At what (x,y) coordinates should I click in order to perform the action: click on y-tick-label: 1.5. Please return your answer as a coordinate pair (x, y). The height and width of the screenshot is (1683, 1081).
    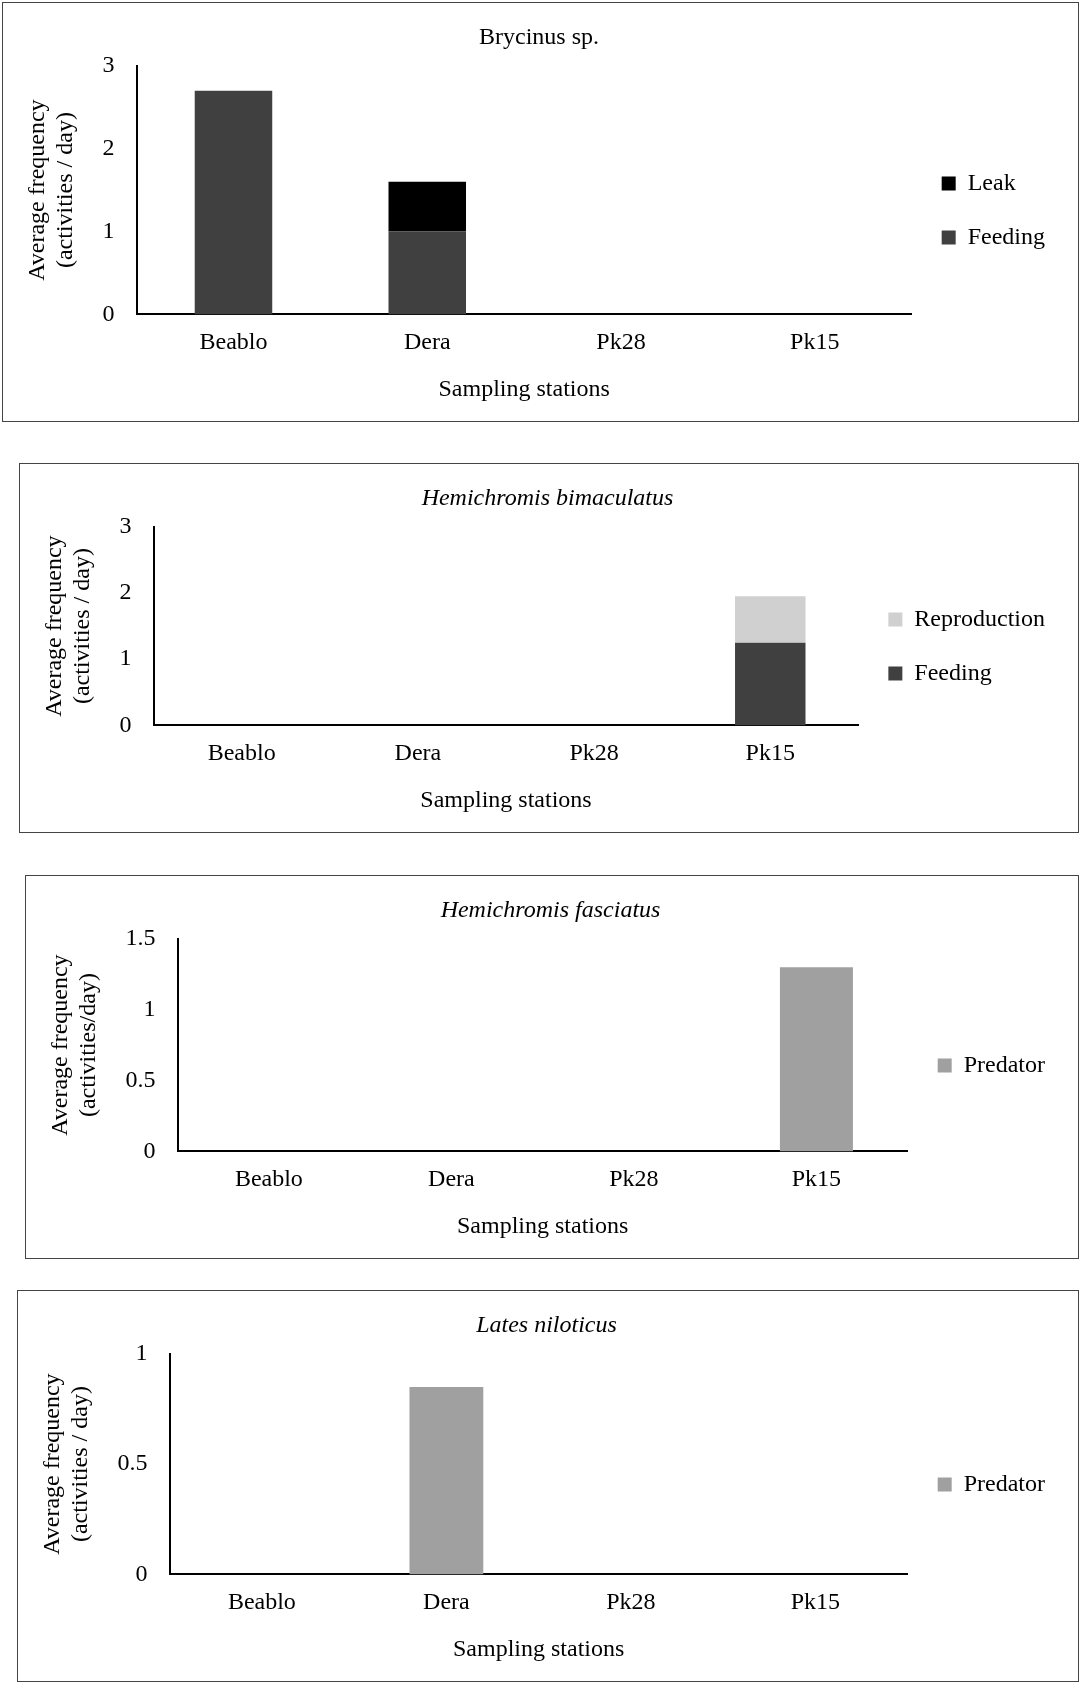
    Looking at the image, I should click on (140, 937).